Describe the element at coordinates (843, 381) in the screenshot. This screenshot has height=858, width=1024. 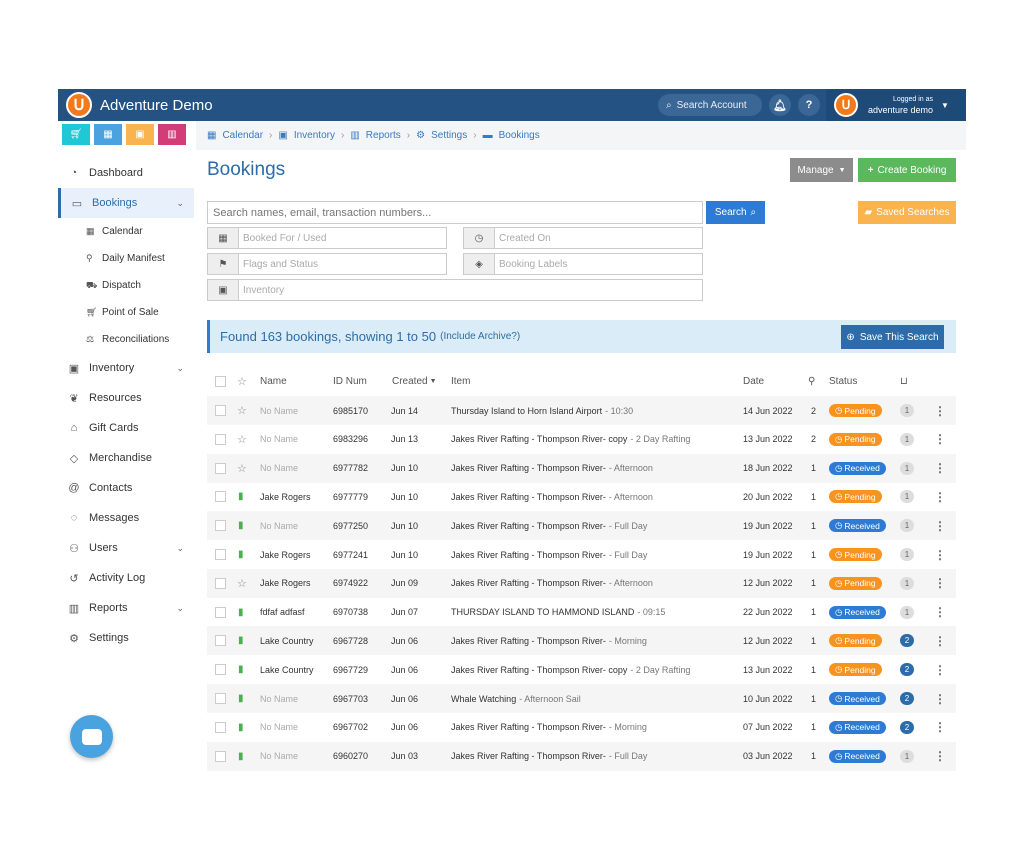
I see `column-status: Status` at that location.